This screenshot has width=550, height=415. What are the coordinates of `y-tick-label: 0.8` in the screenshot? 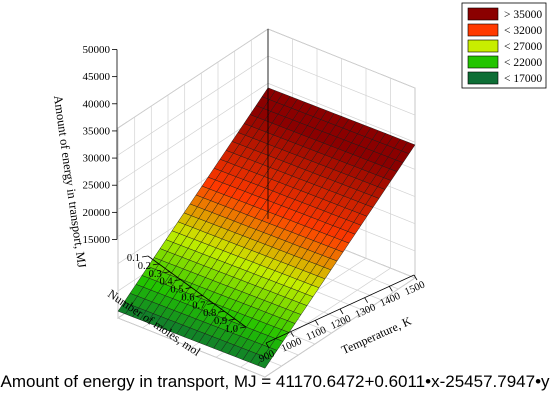 It's located at (209, 313).